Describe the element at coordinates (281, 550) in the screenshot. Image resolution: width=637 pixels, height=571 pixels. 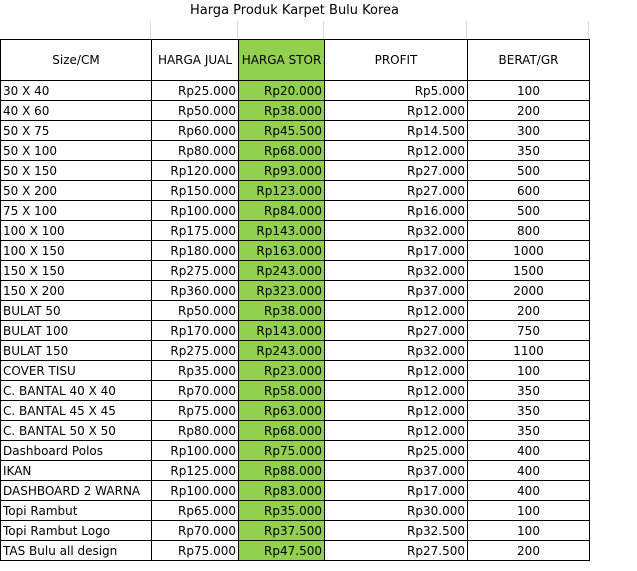
I see `cell-harga-stor: Rp47.500` at that location.